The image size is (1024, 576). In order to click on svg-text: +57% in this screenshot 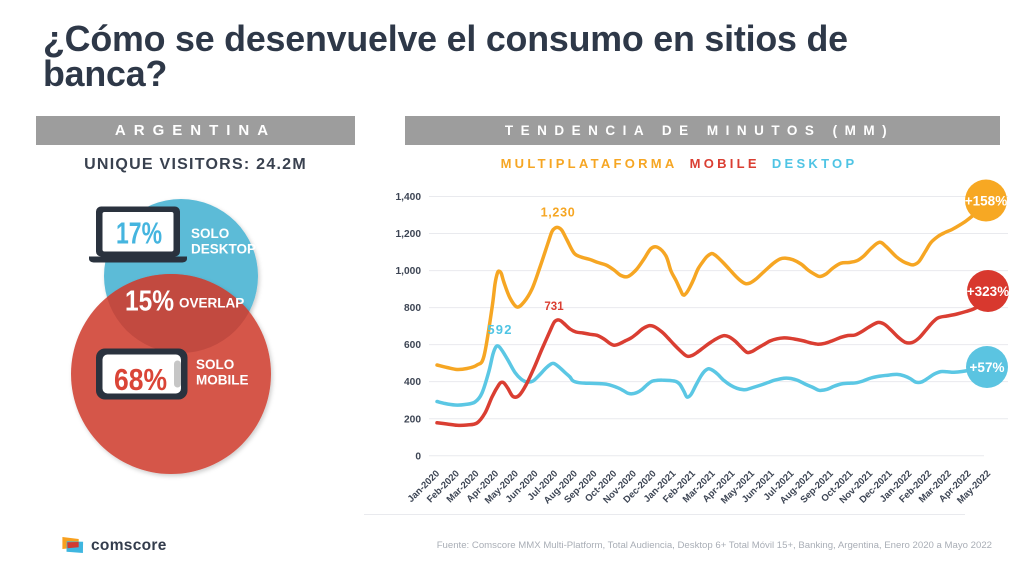, I will do `click(987, 367)`.